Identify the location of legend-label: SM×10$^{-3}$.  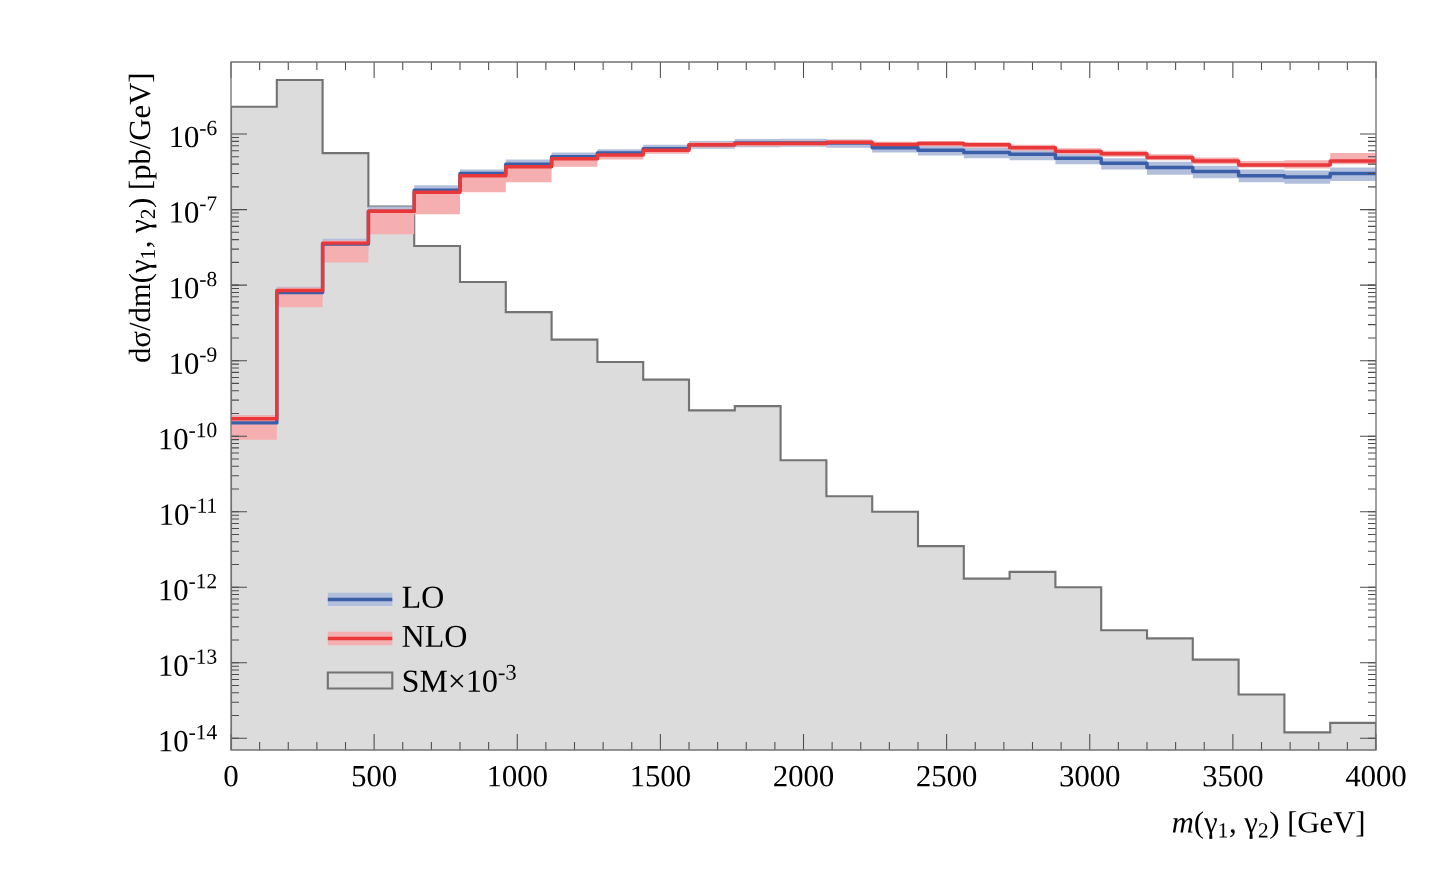
(459, 678).